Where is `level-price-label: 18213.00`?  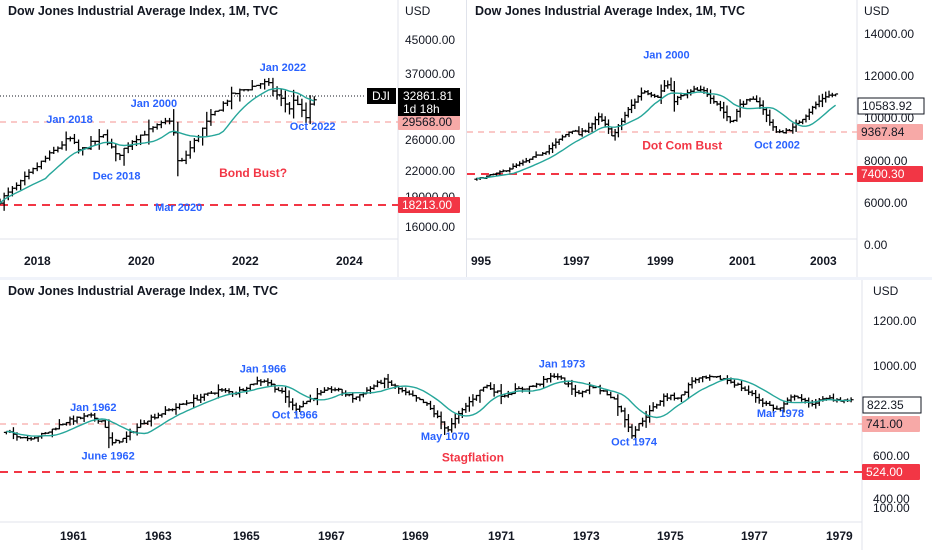 level-price-label: 18213.00 is located at coordinates (427, 205).